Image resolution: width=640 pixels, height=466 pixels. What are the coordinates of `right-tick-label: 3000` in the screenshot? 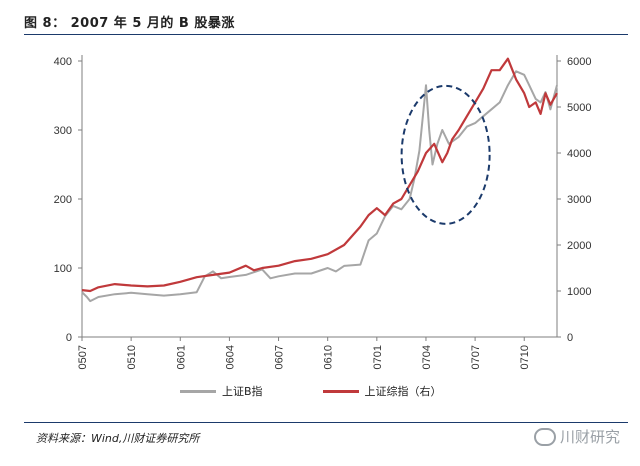 It's located at (579, 200).